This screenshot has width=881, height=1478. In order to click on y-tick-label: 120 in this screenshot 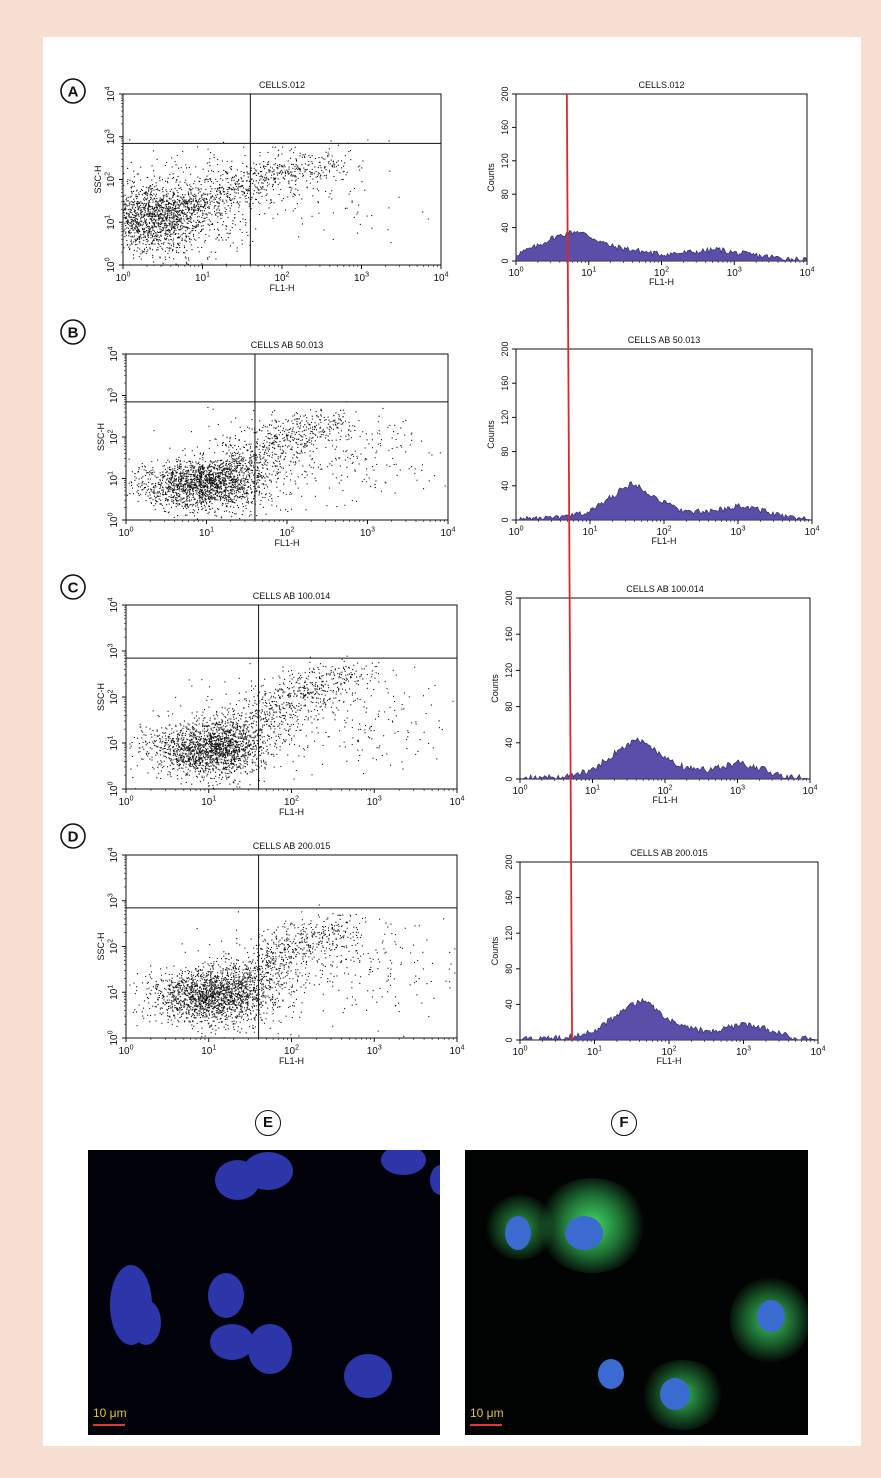, I will do `click(505, 160)`.